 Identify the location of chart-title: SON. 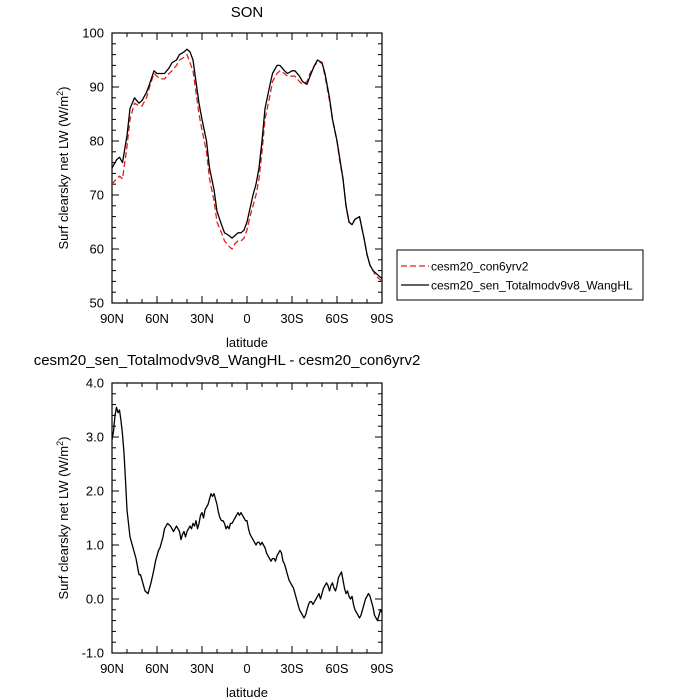
(247, 12).